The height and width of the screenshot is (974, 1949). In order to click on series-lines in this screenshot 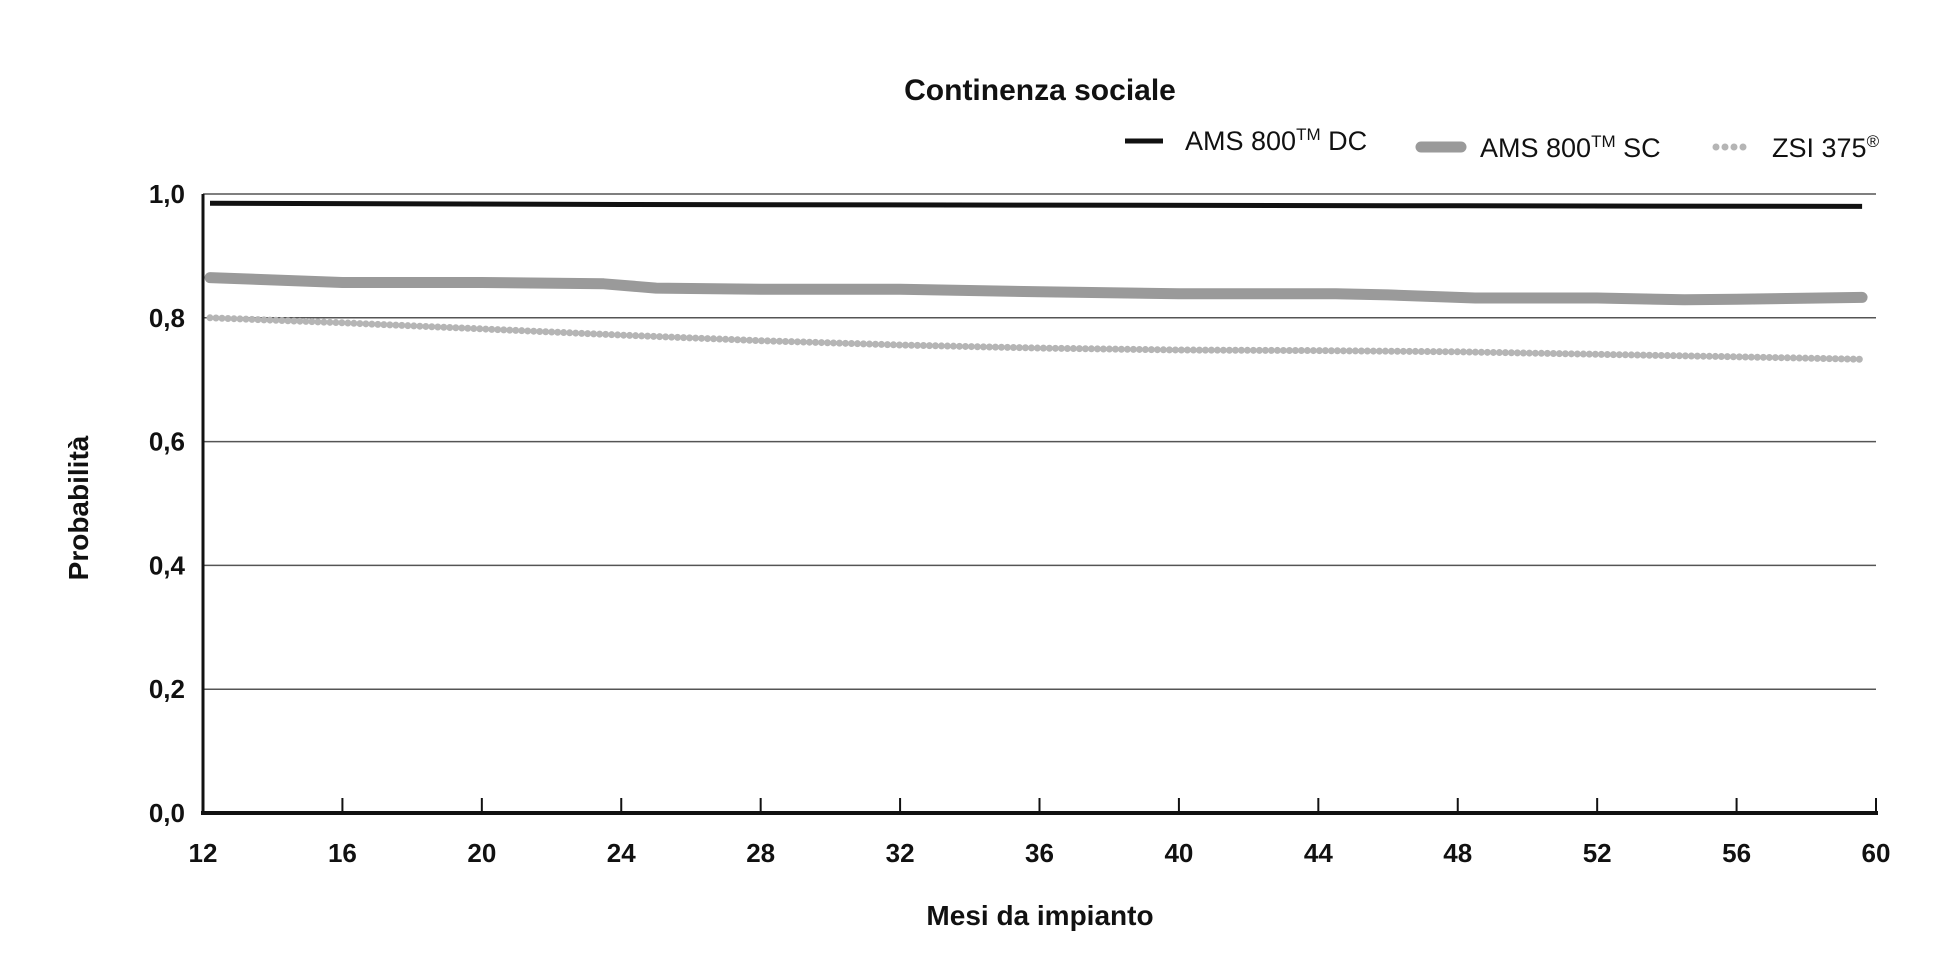, I will do `click(1036, 281)`.